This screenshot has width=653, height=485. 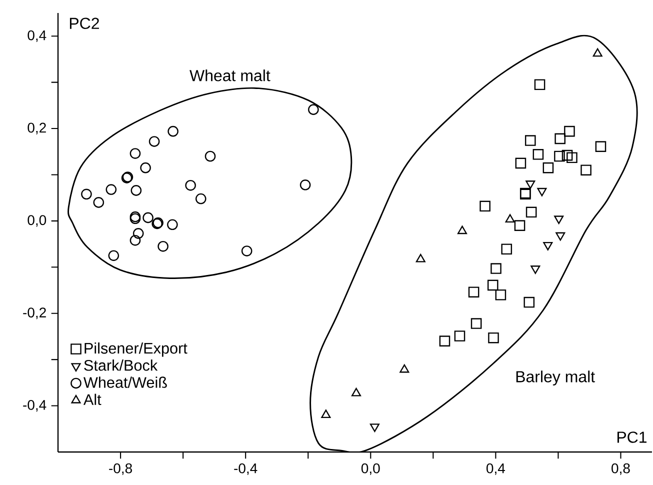 I want to click on legend-label: Wheat/Weiß, so click(x=125, y=382).